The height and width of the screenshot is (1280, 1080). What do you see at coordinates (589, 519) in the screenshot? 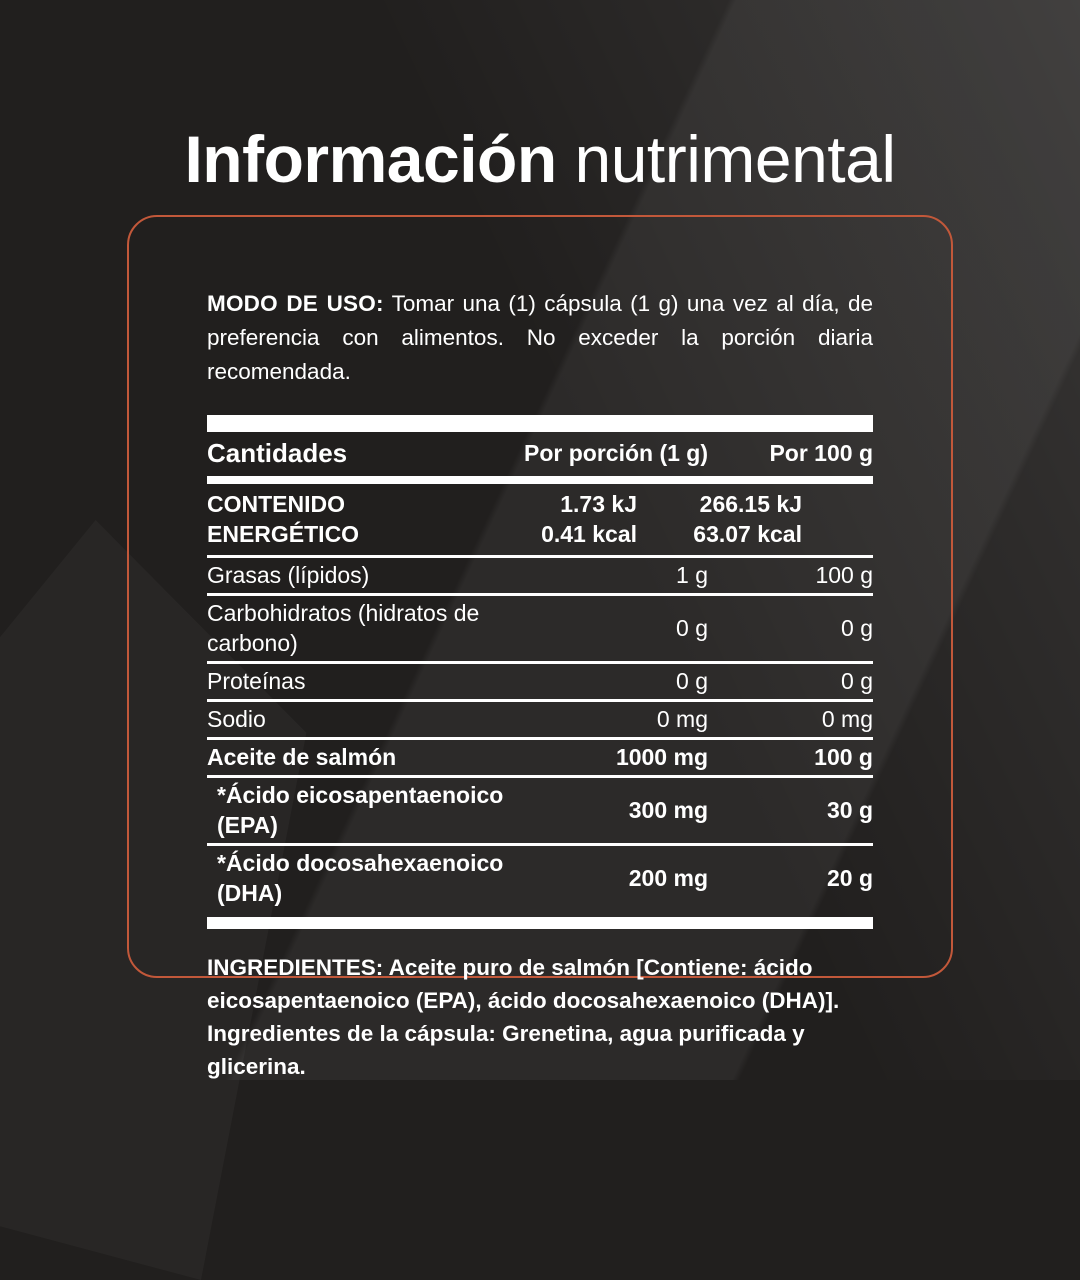
I see `row-per-portion: 1.73 kJ 0.41 kcal` at bounding box center [589, 519].